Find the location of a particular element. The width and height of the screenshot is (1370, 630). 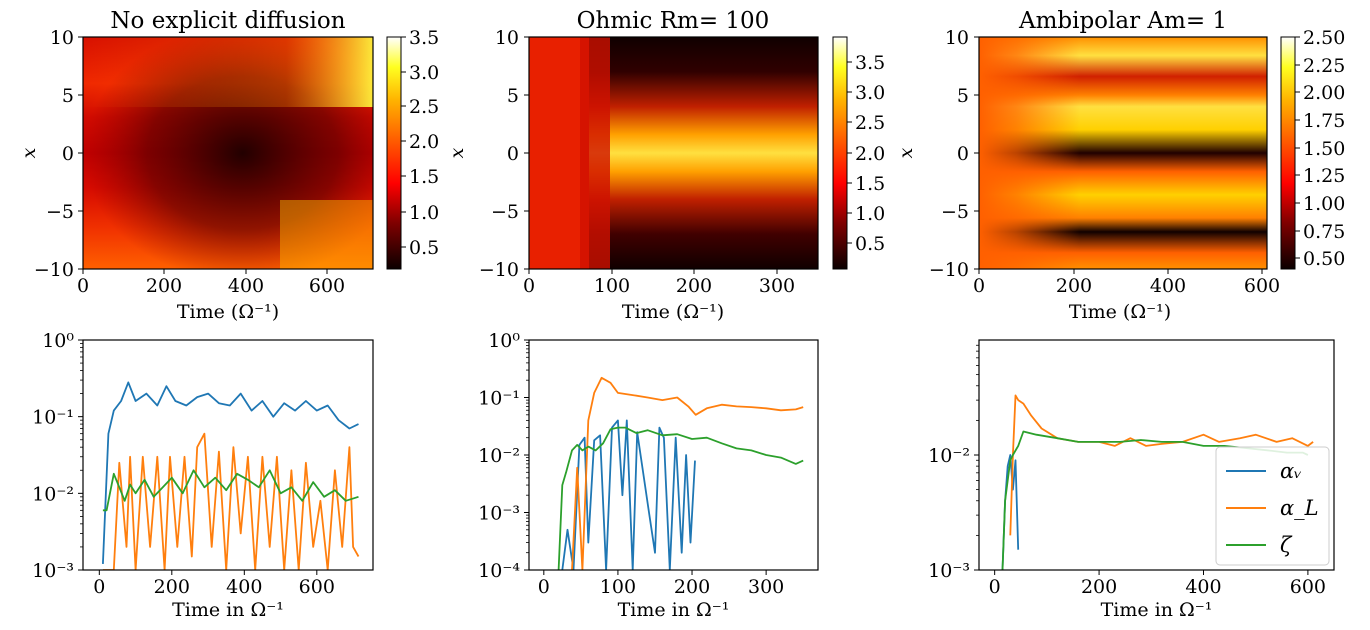

colorbar-tick-label: 1.25 is located at coordinates (1324, 176).